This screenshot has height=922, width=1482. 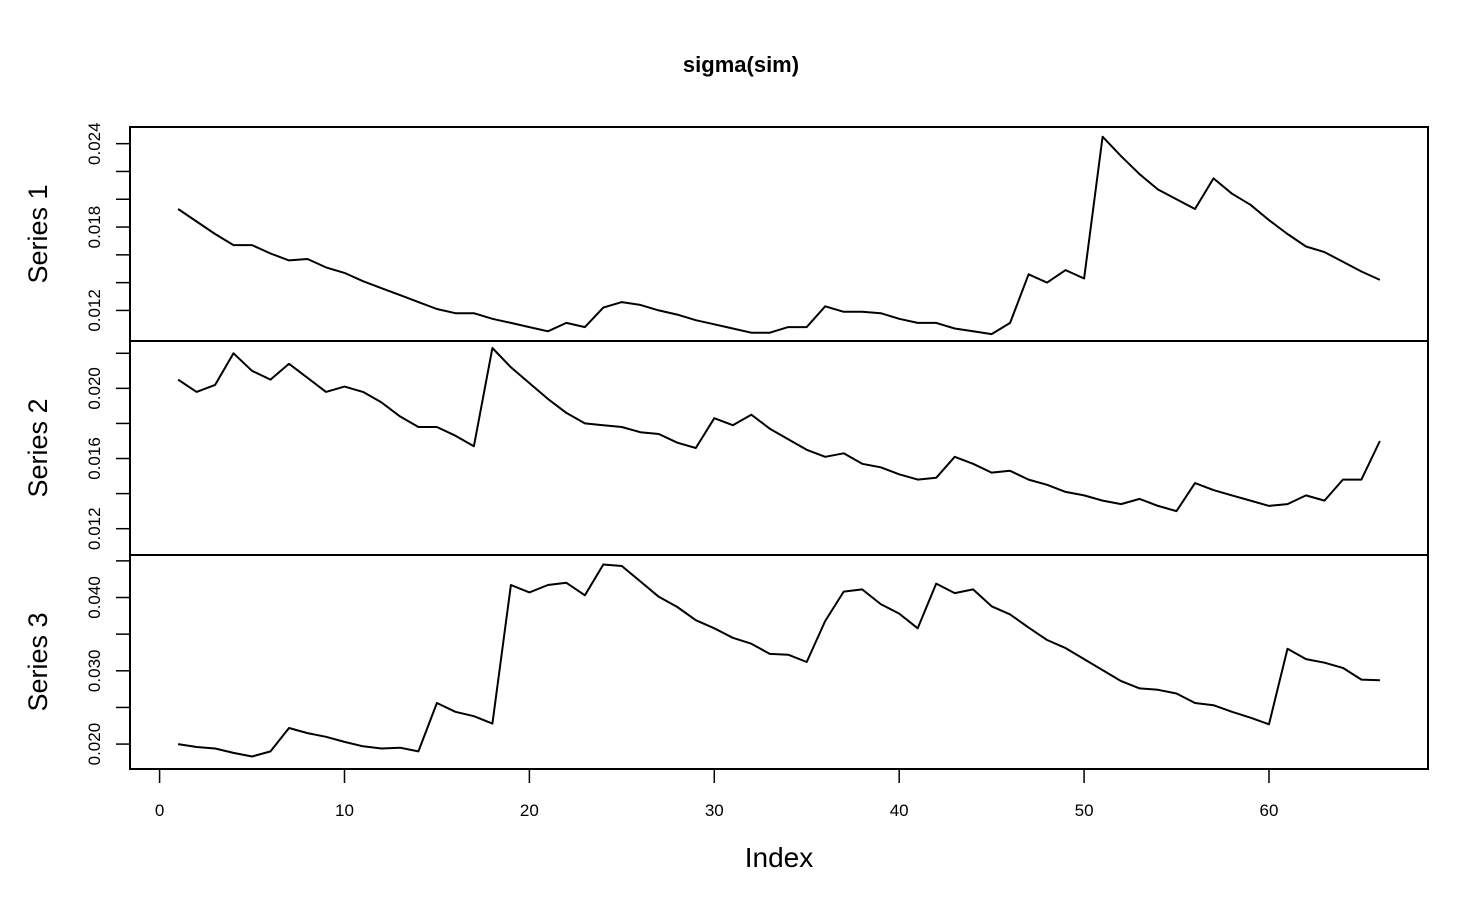 I want to click on x-tick-label: 0, so click(x=159, y=810).